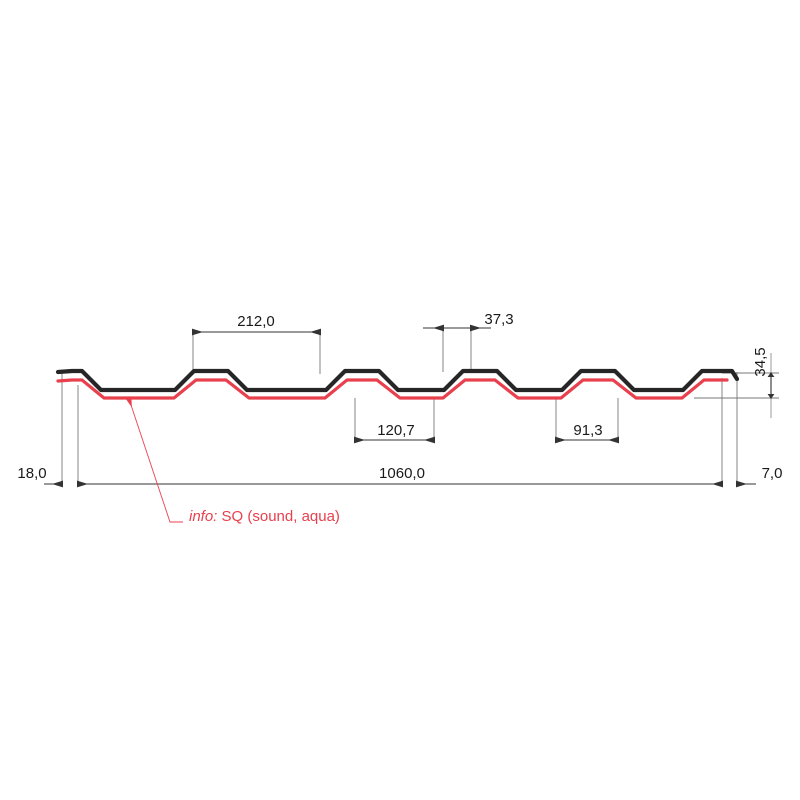 The image size is (800, 800). Describe the element at coordinates (232, 461) in the screenshot. I see `info-annotation: info: SQ (sound, aqua)` at that location.